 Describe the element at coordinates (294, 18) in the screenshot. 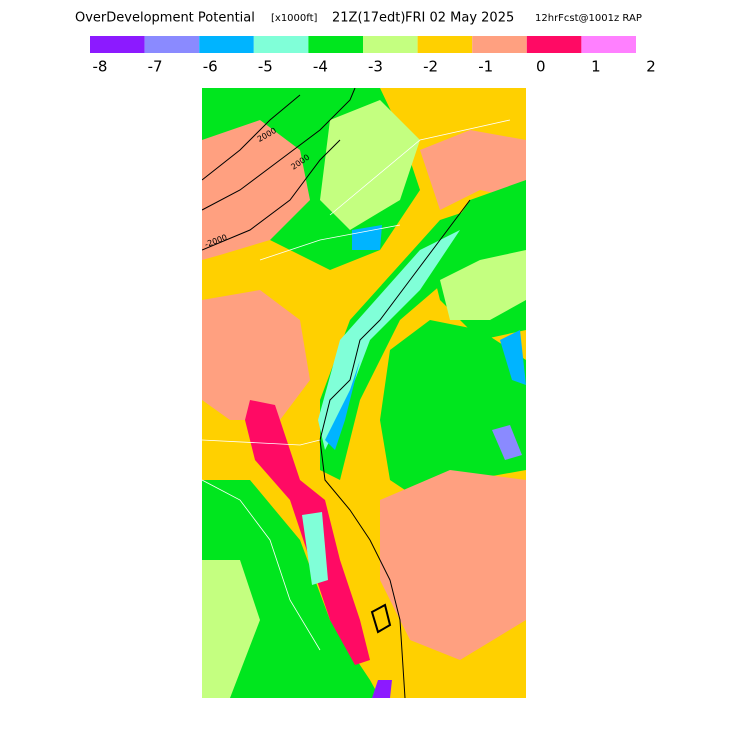

I see `title-units: [x1000ft]` at that location.